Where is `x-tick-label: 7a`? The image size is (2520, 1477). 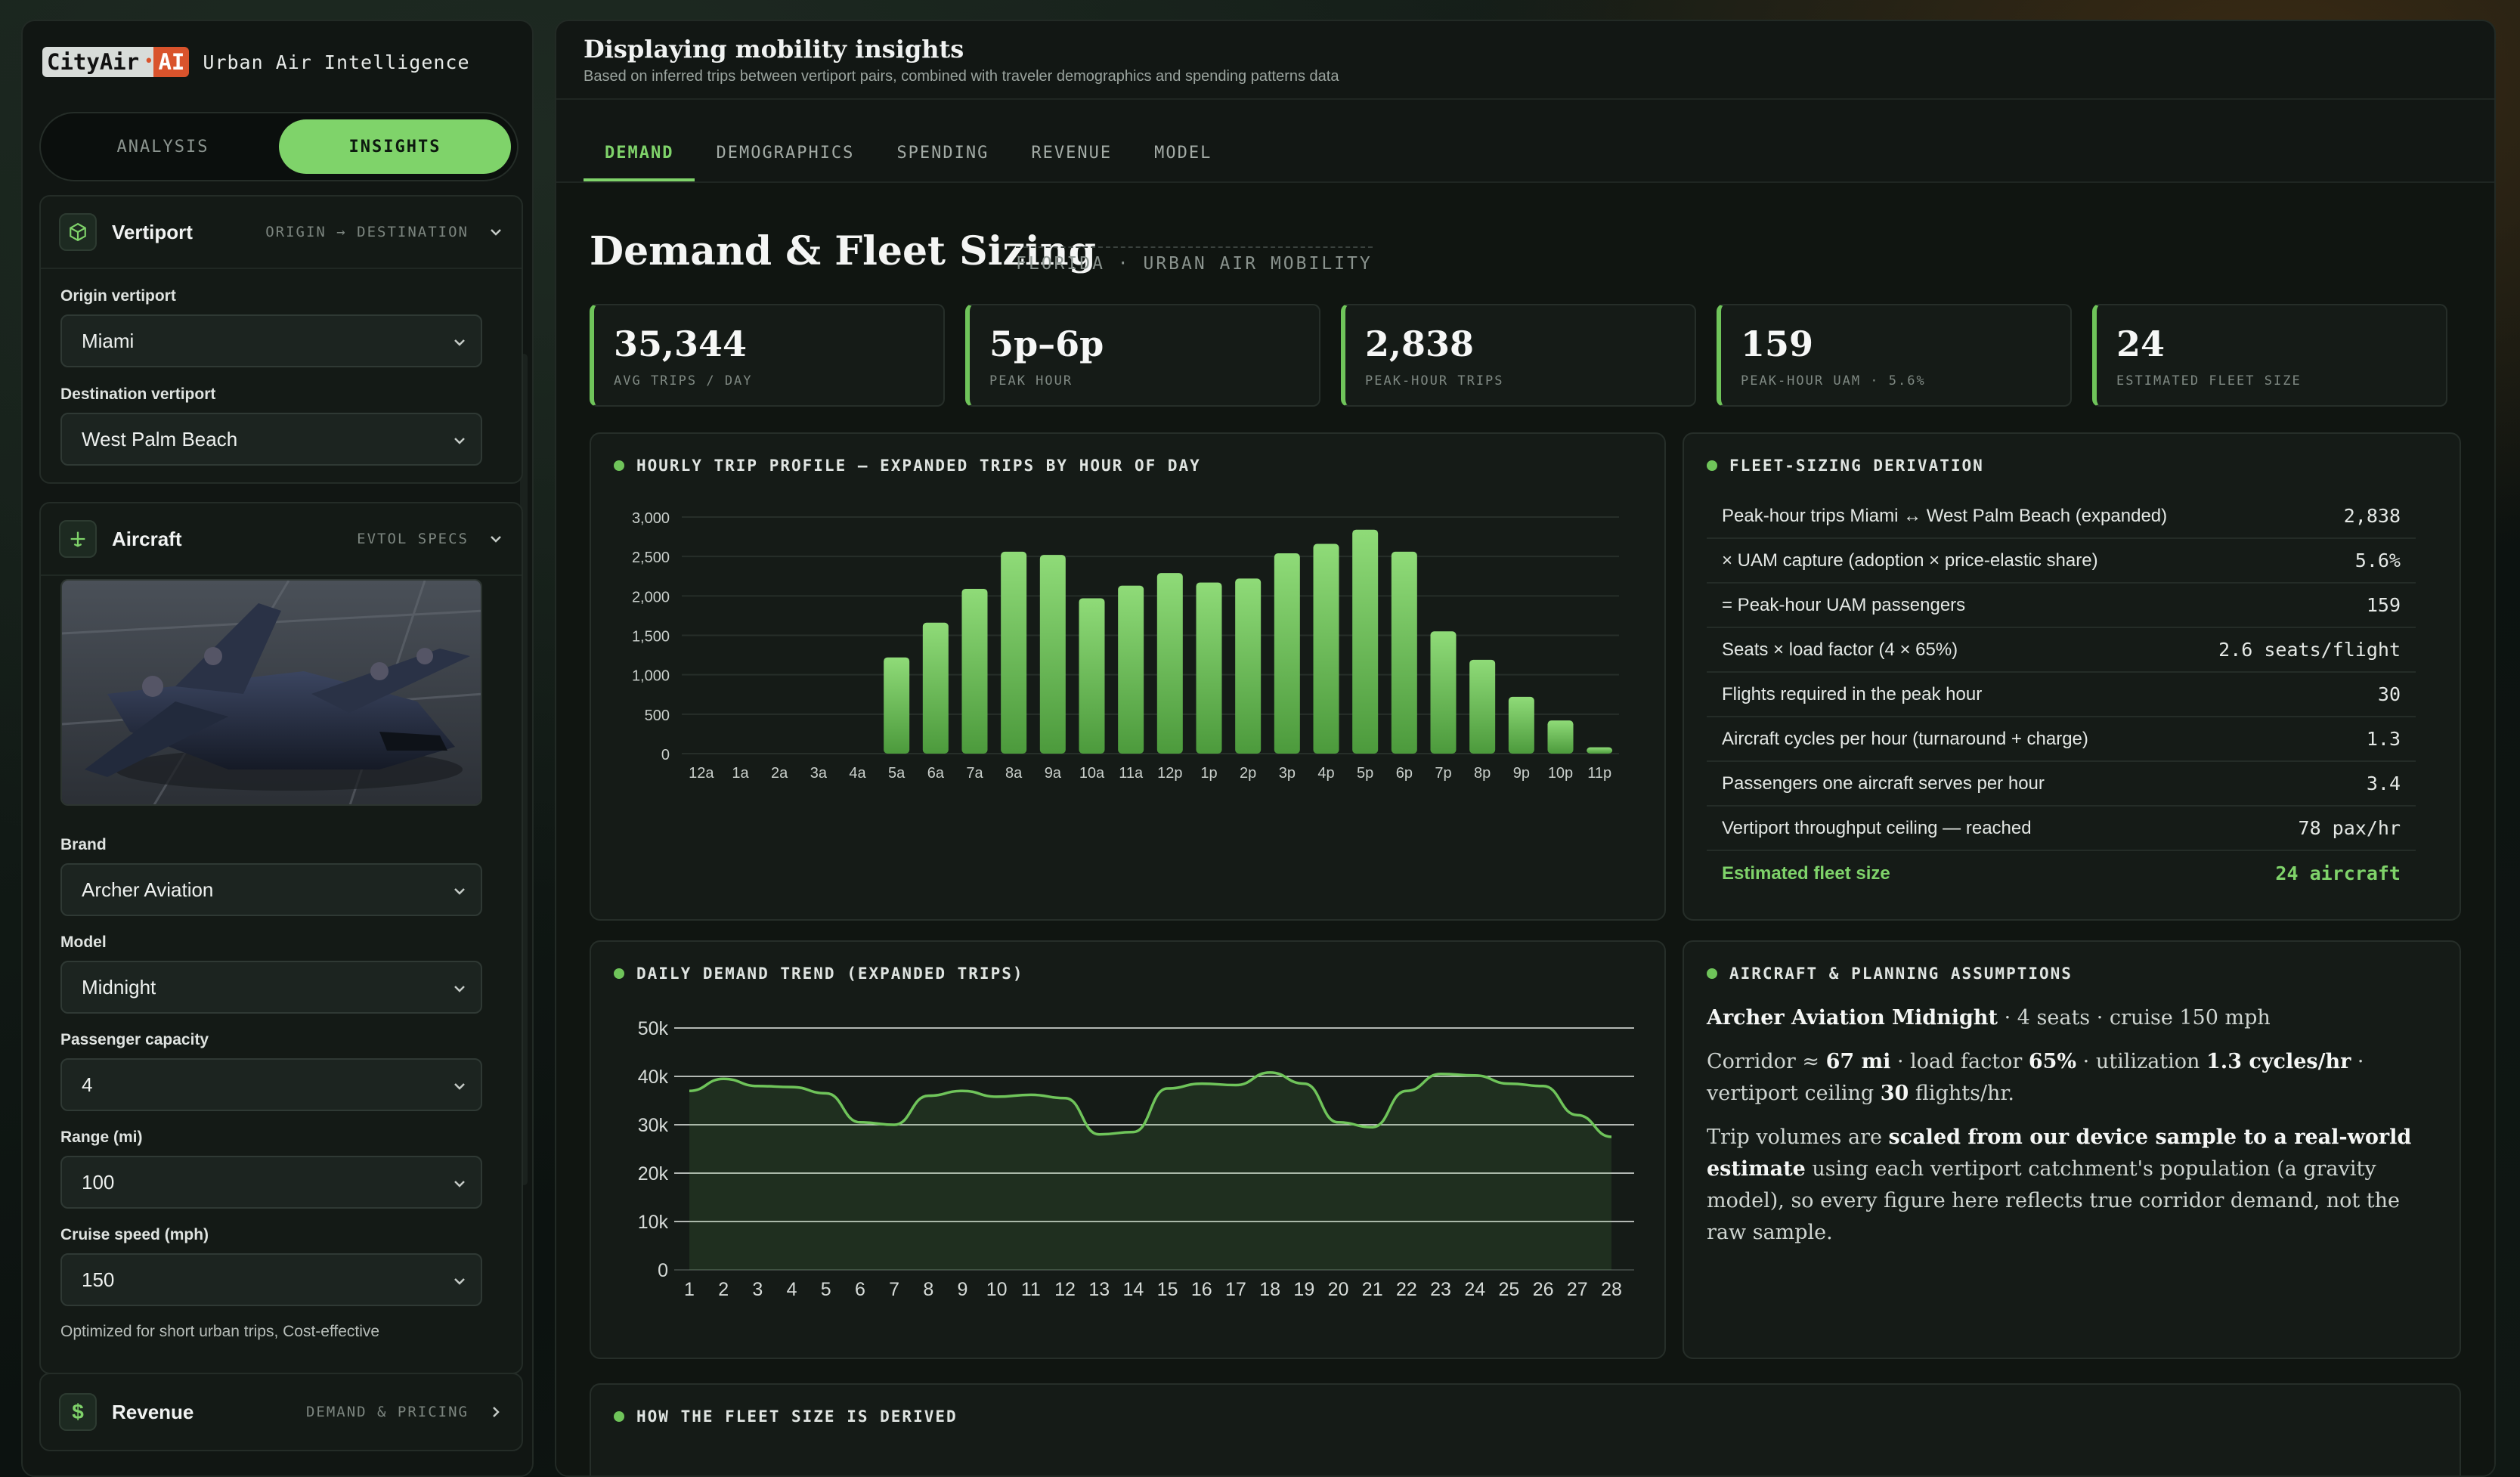
x-tick-label: 7a is located at coordinates (974, 773).